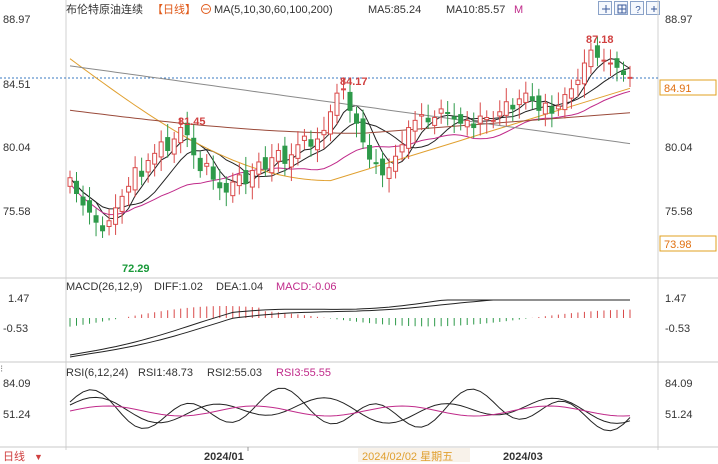 This screenshot has width=718, height=464. What do you see at coordinates (475, 10) in the screenshot?
I see `ma10-value: MA10:85.57` at bounding box center [475, 10].